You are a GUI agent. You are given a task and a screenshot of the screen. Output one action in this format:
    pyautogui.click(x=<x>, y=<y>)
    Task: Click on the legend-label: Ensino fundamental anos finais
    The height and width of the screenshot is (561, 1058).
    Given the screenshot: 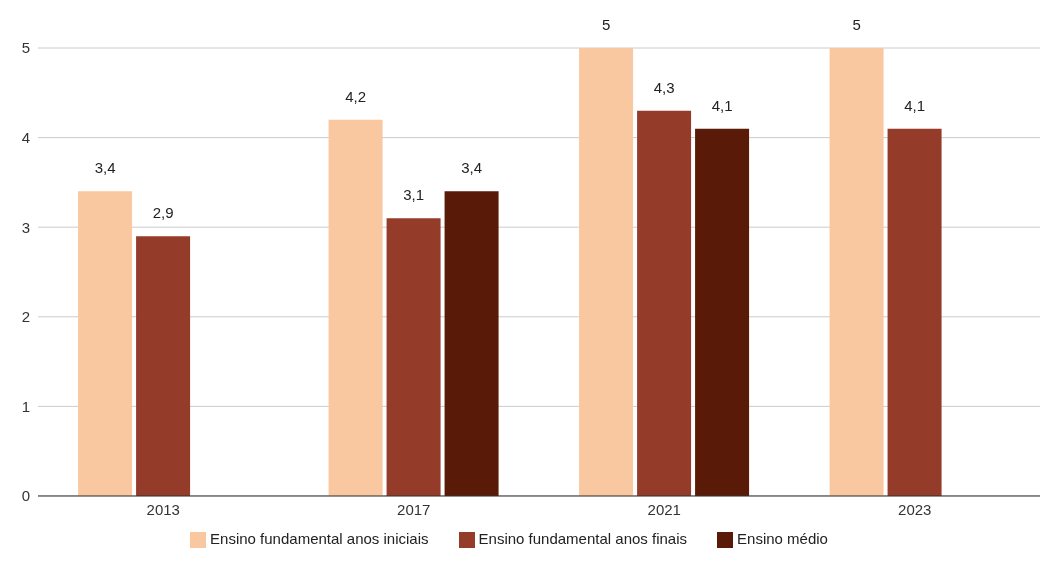 What is the action you would take?
    pyautogui.click(x=583, y=538)
    